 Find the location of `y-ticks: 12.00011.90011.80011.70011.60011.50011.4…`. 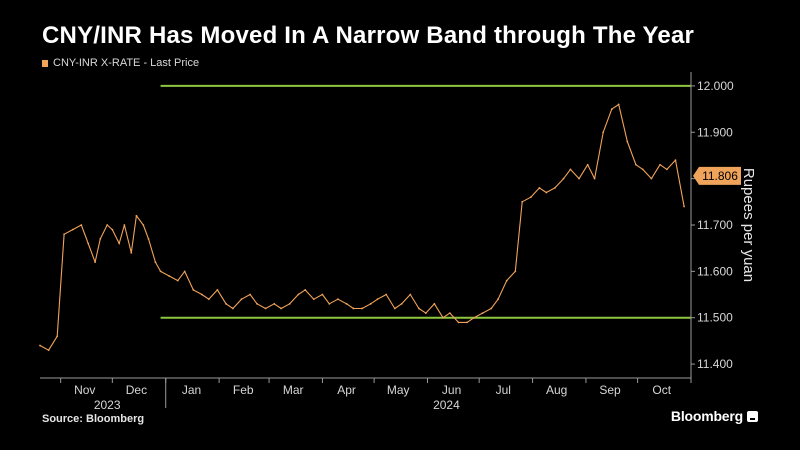

y-ticks: 12.00011.90011.80011.70011.60011.50011.4… is located at coordinates (712, 225).